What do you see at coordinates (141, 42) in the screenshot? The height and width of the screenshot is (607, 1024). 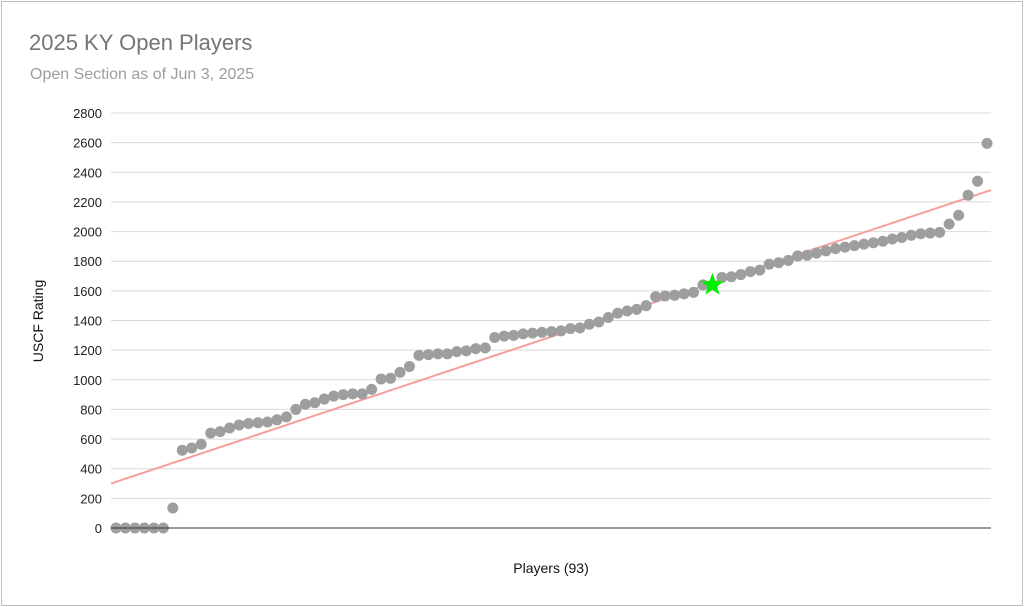 I see `chart-title: 2025 KY Open Players` at bounding box center [141, 42].